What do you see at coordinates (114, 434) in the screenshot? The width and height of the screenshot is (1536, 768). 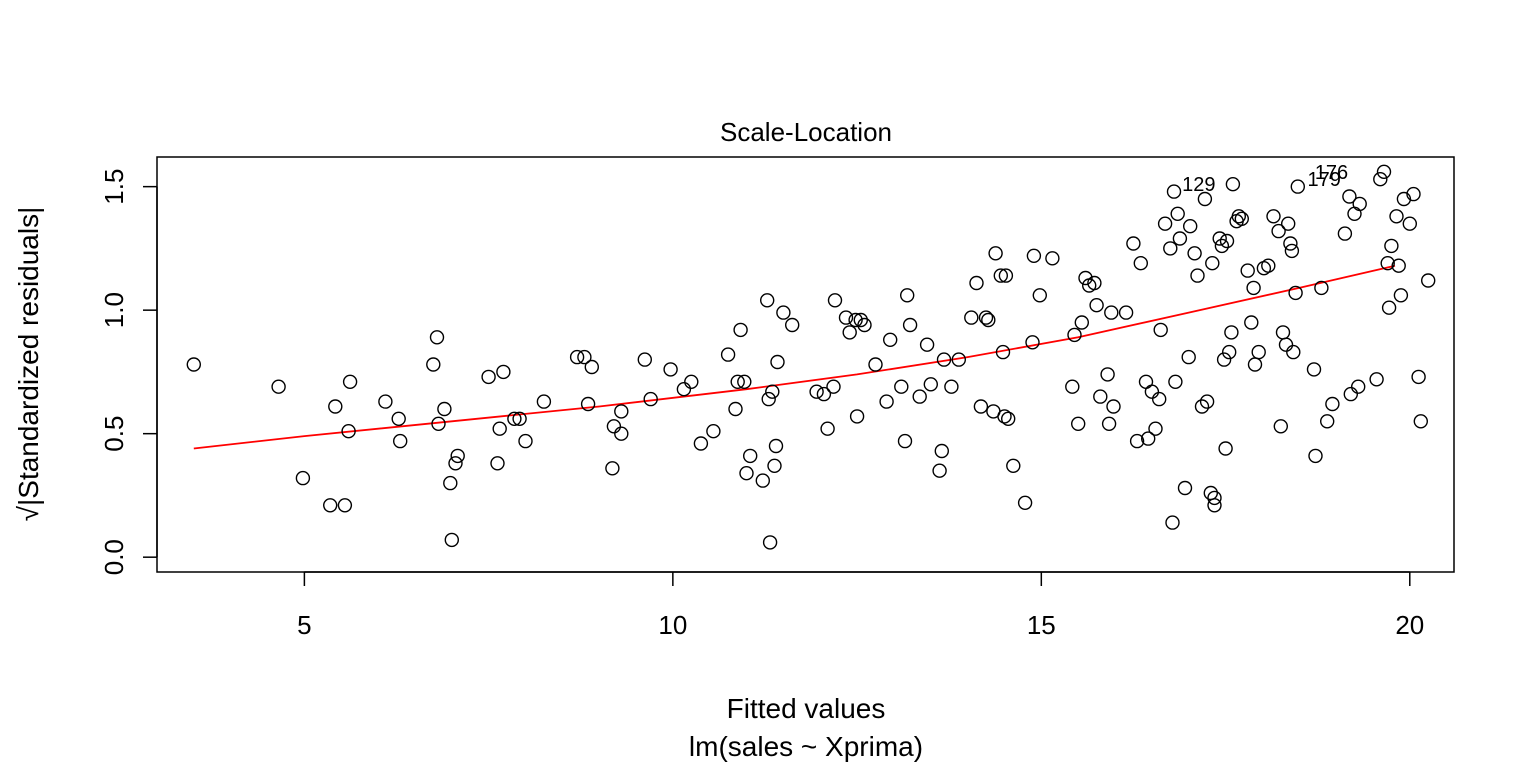 I see `y-tick-label: 0.5` at bounding box center [114, 434].